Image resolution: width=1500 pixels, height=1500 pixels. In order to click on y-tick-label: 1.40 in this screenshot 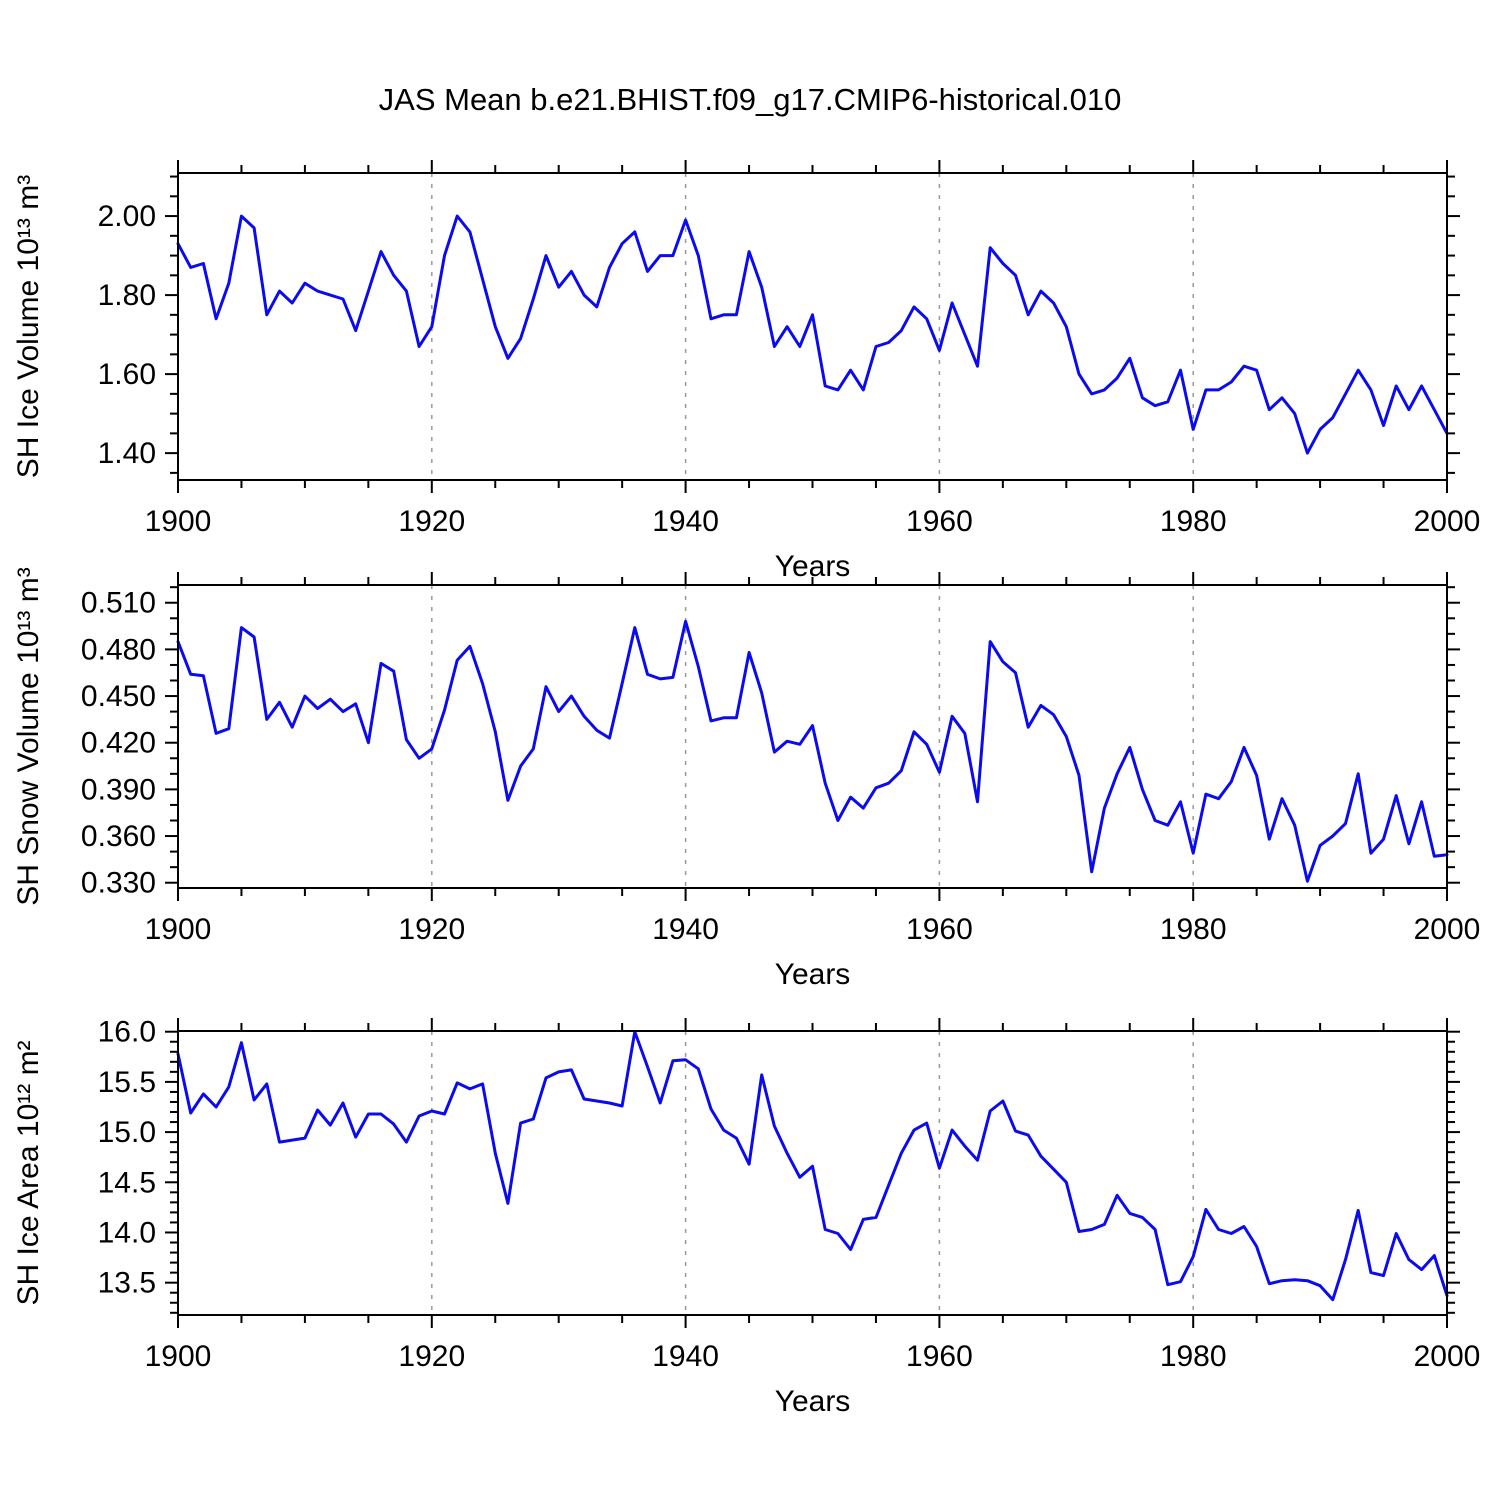, I will do `click(127, 453)`.